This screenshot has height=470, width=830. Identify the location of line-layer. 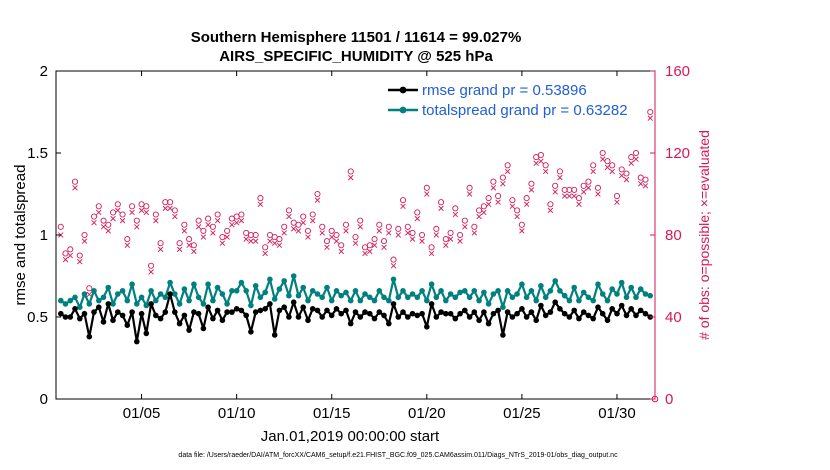
(355, 309).